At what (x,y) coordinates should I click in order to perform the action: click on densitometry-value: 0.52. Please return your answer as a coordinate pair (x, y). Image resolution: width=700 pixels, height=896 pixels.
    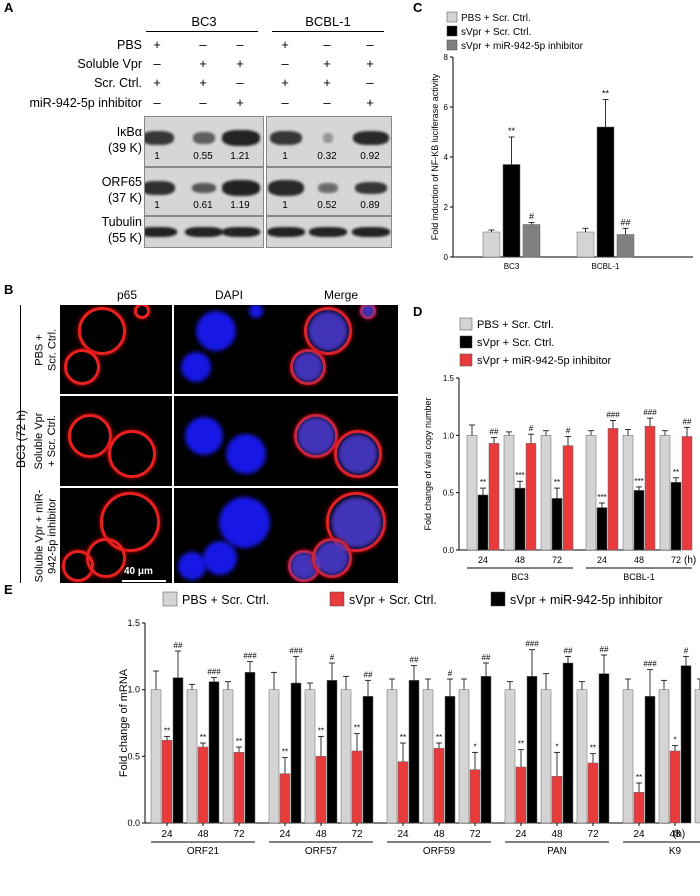
    Looking at the image, I should click on (327, 205).